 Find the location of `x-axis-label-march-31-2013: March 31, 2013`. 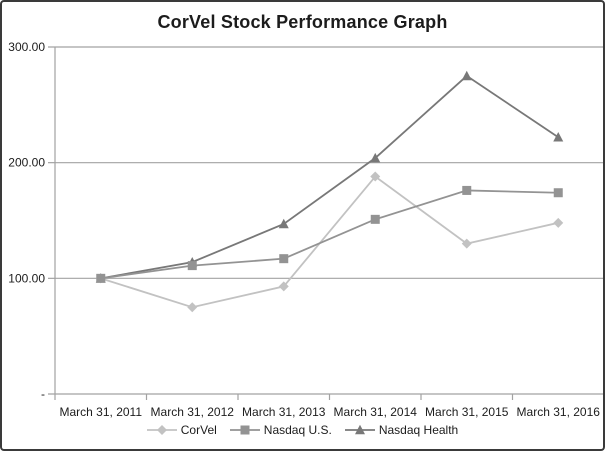

x-axis-label-march-31-2013: March 31, 2013 is located at coordinates (284, 412).